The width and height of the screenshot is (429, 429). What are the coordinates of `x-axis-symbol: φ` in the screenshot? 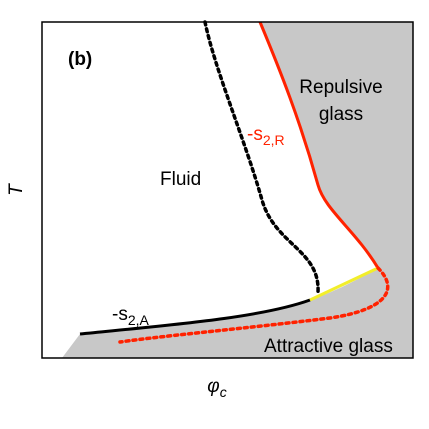 It's located at (213, 386).